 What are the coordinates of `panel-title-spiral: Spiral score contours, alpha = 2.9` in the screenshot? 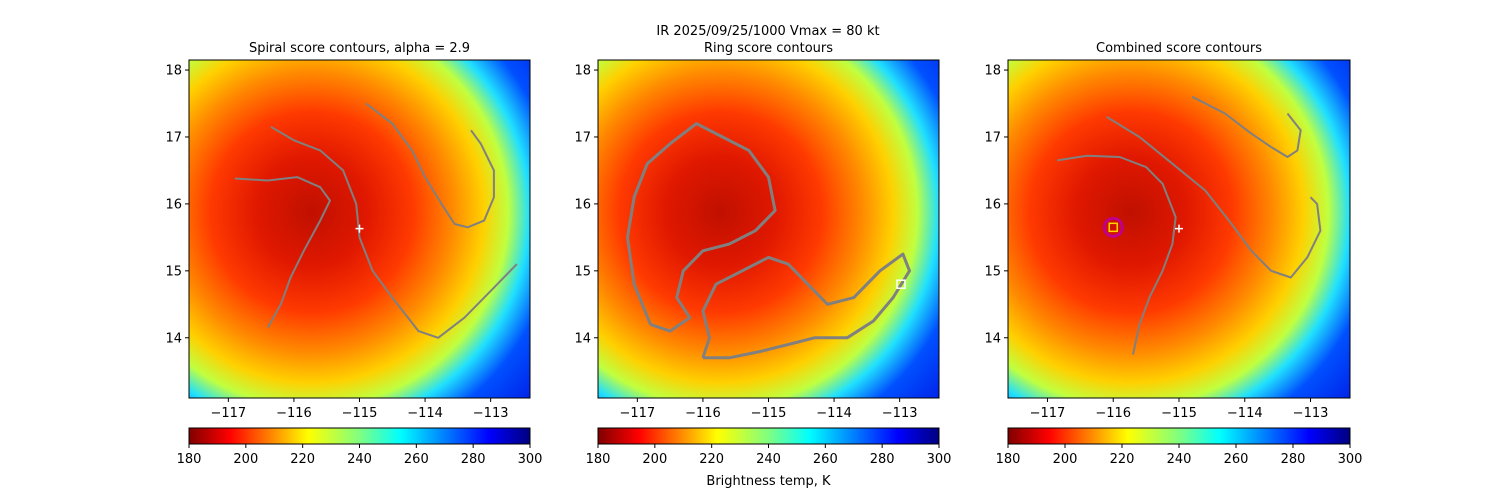 It's located at (359, 48).